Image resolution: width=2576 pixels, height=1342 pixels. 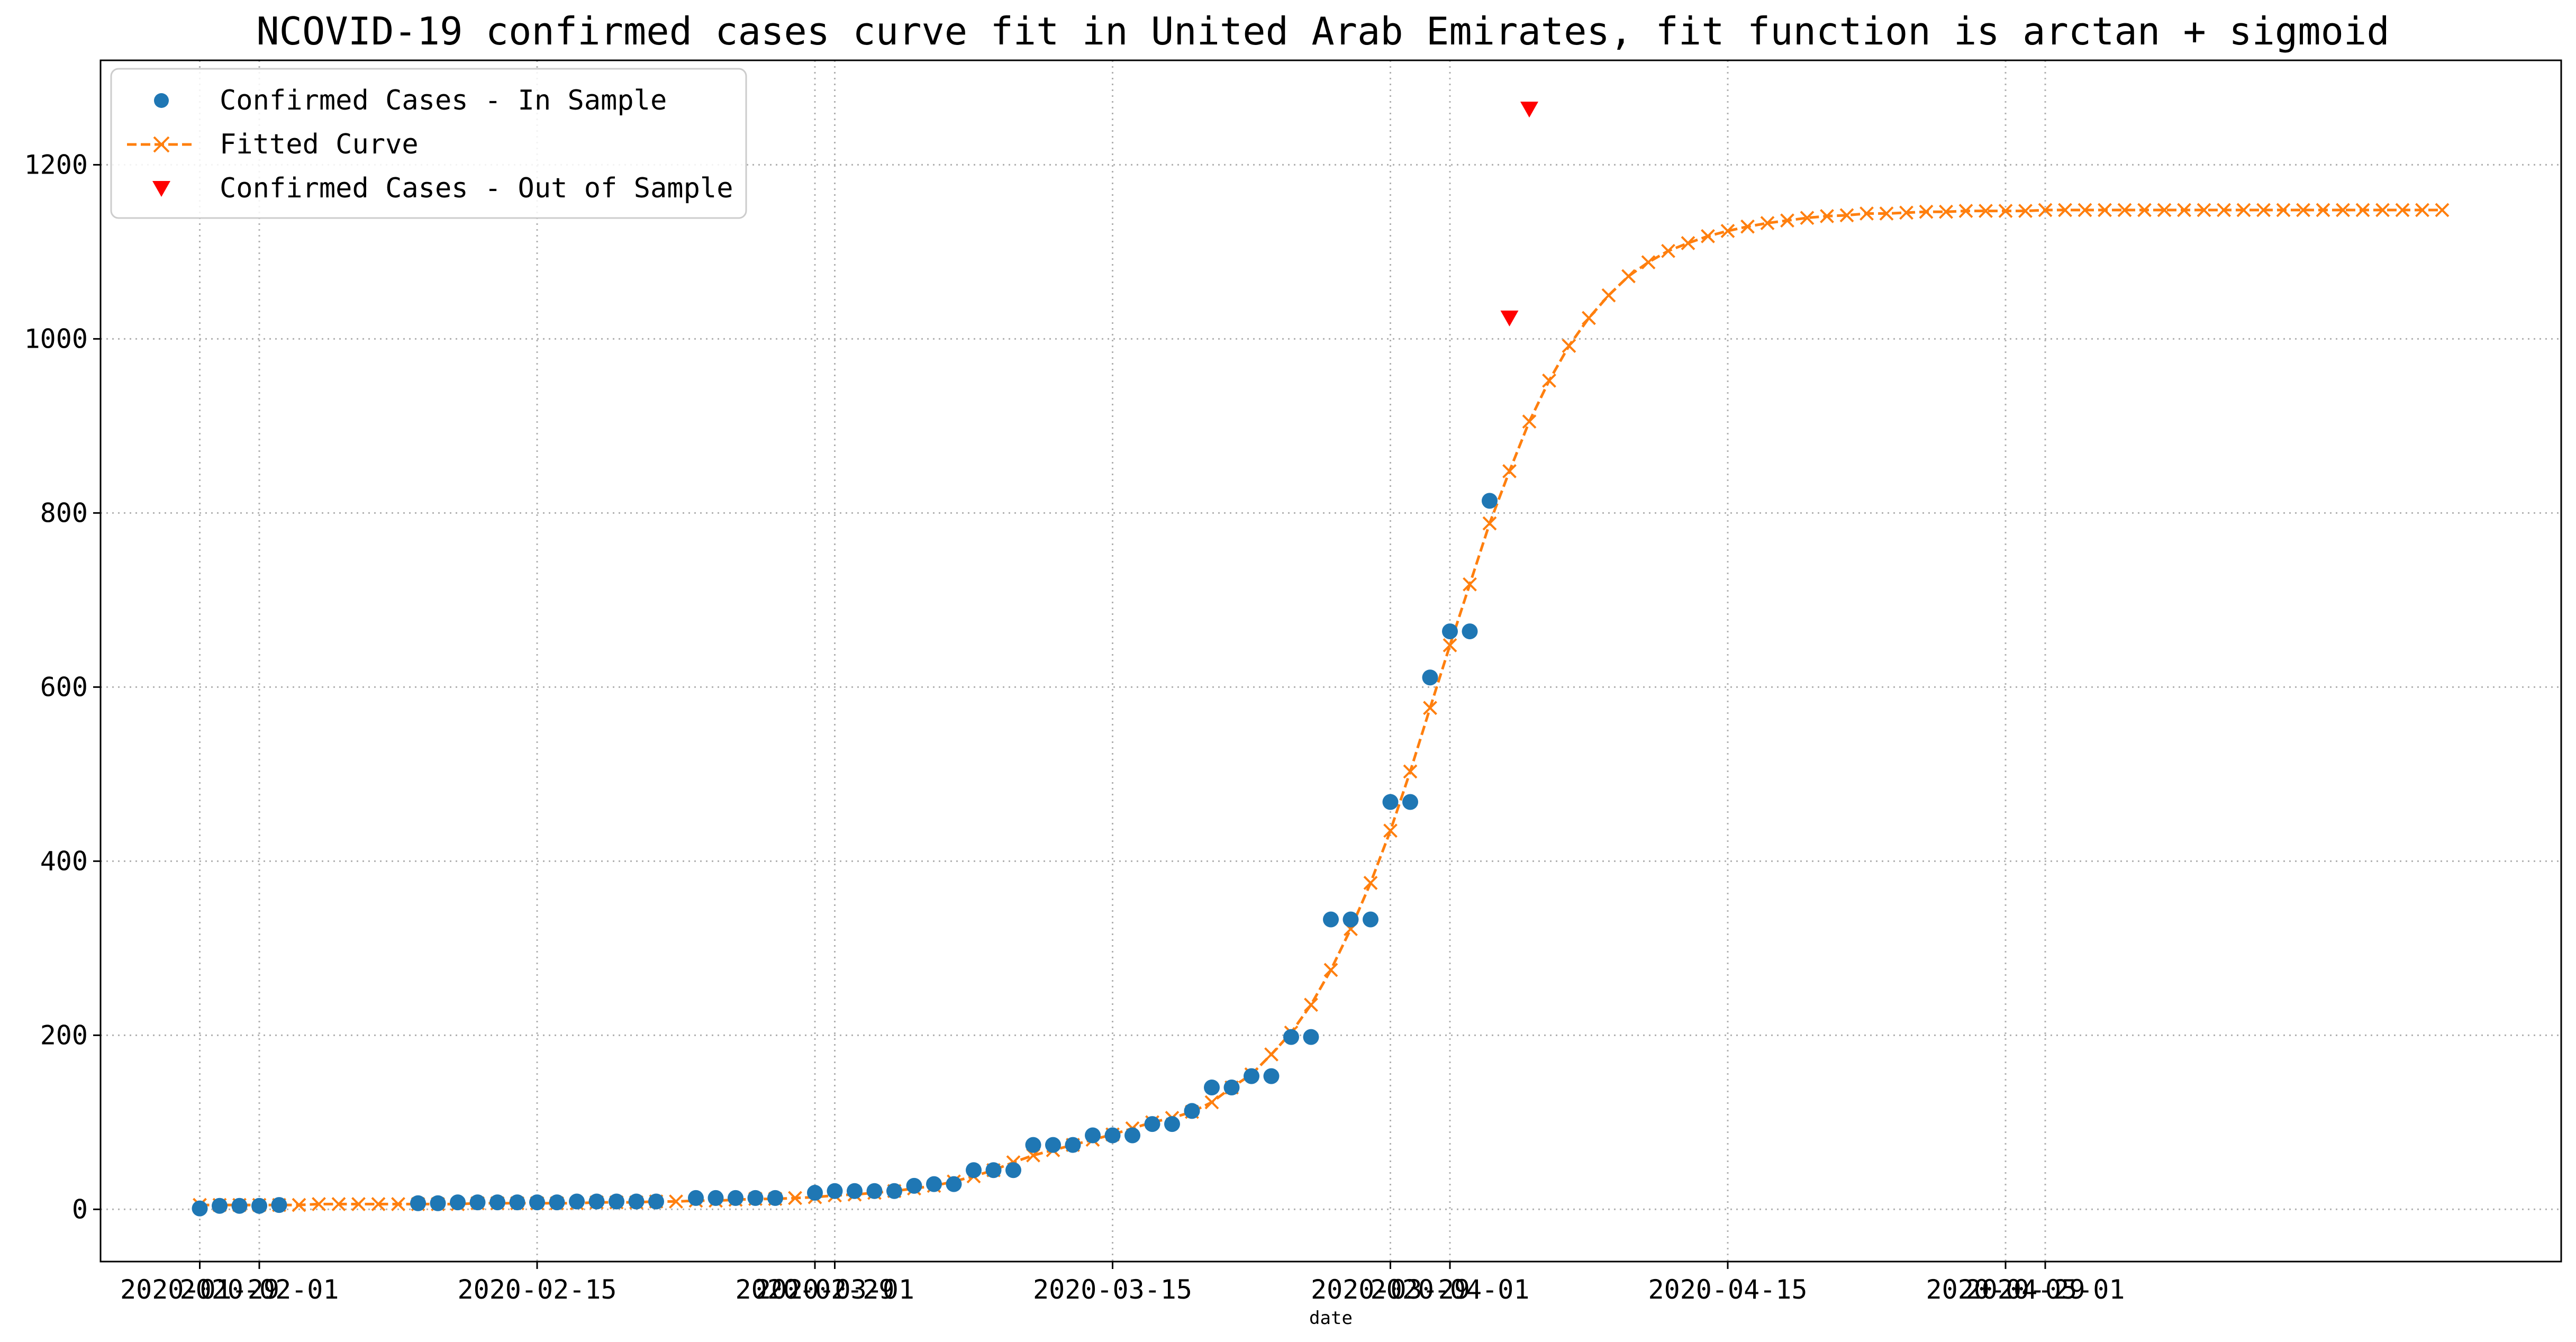 What do you see at coordinates (64, 1035) in the screenshot?
I see `y-tick-label: 200` at bounding box center [64, 1035].